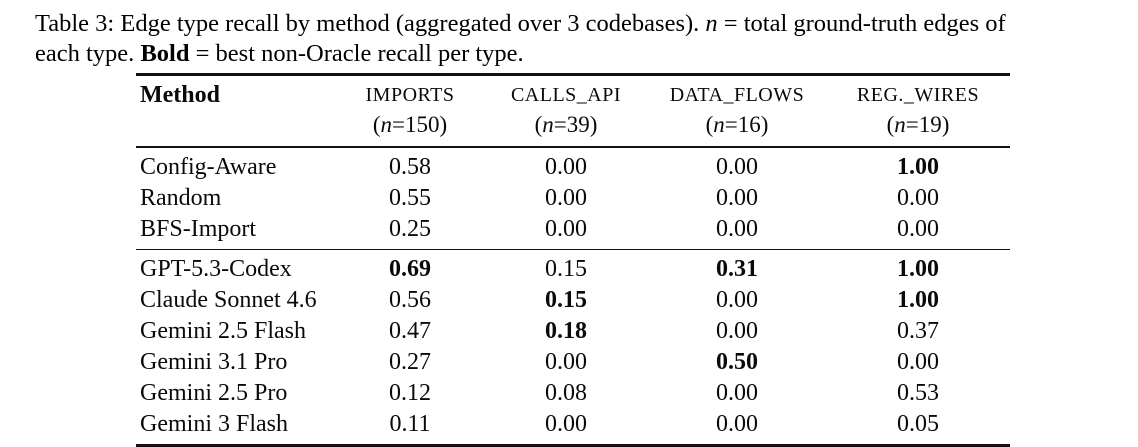 The height and width of the screenshot is (447, 1138). What do you see at coordinates (566, 331) in the screenshot?
I see `recall-value-cell-best: 0.18` at bounding box center [566, 331].